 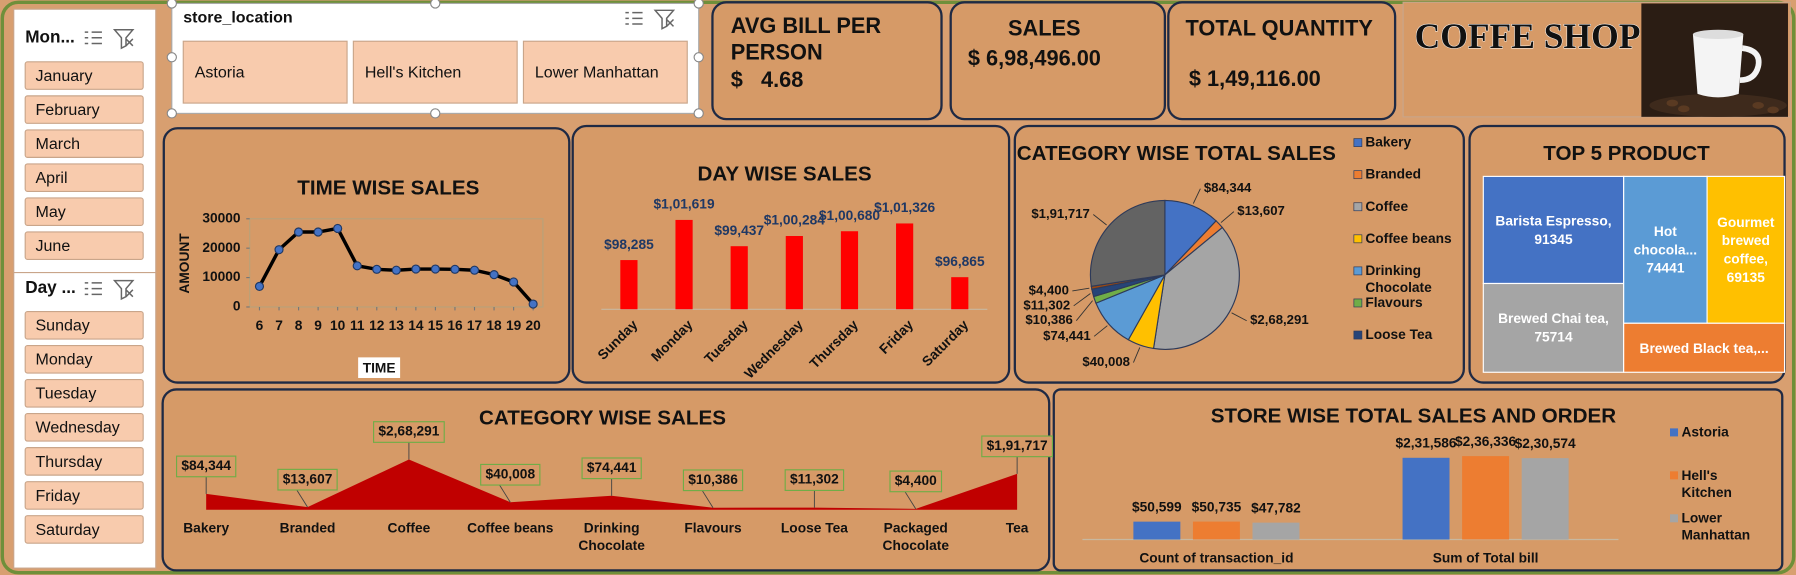 I want to click on x-tick-label: 11, so click(x=357, y=325).